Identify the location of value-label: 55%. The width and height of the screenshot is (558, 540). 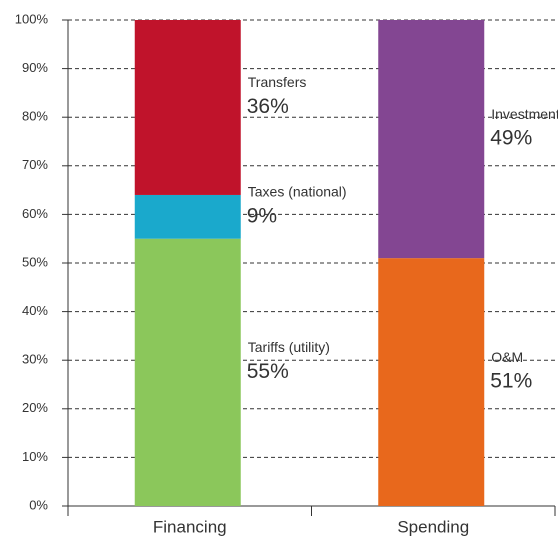
(268, 371).